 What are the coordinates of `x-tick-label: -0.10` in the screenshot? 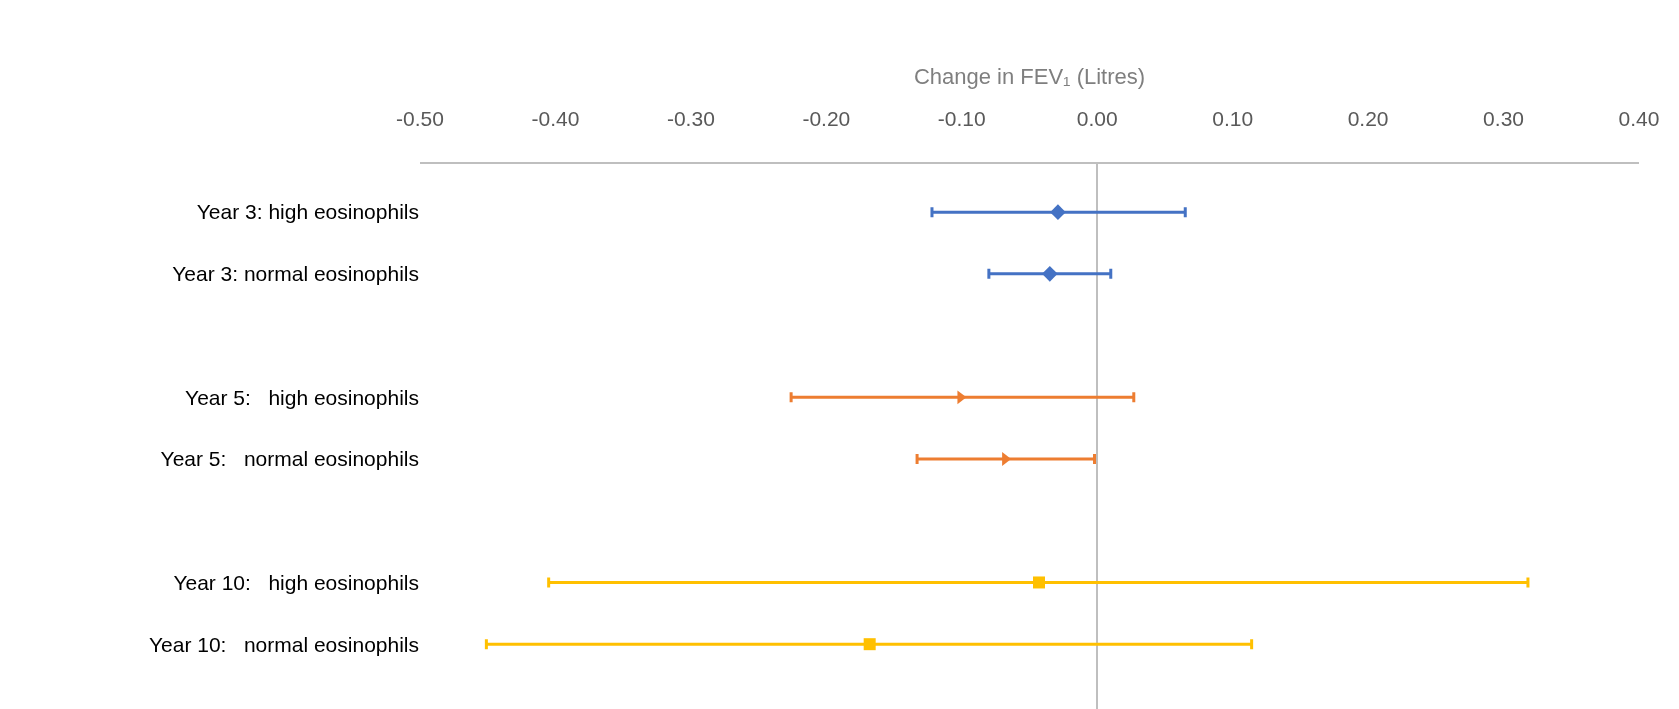 It's located at (961, 118).